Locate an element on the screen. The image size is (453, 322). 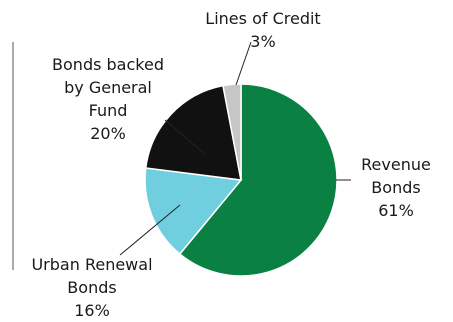
slice-label-lines-of-credit: Lines of Credit 3% is located at coordinates (262, 30).